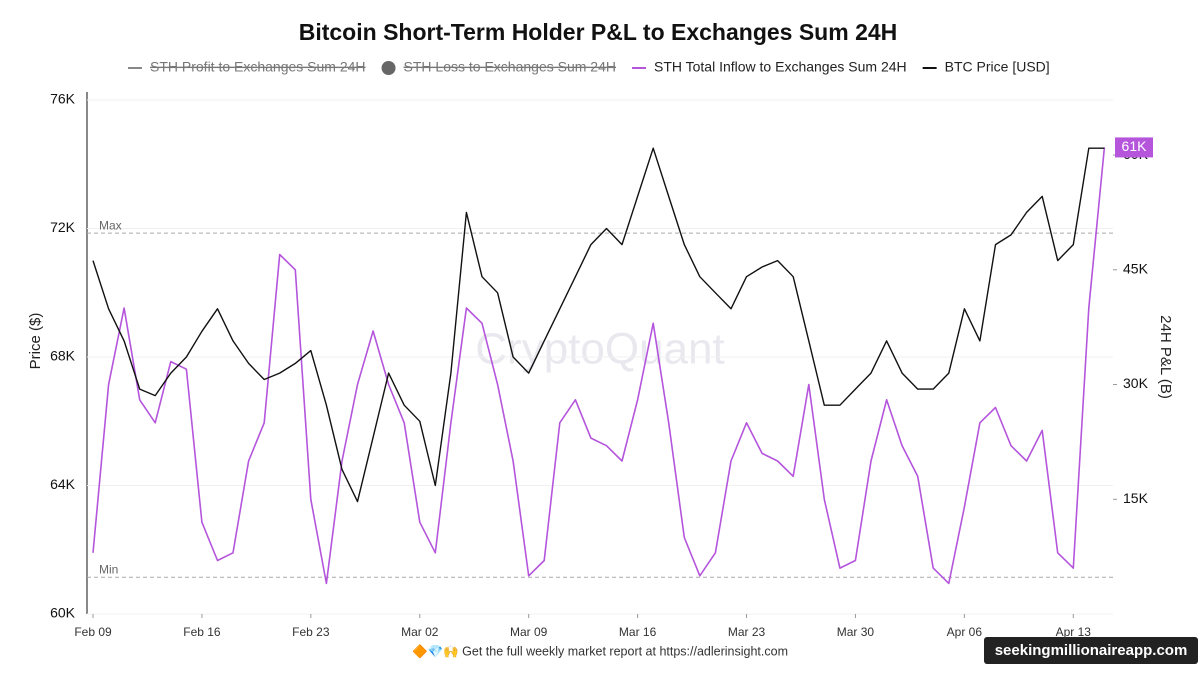  Describe the element at coordinates (108, 569) in the screenshot. I see `ref-label: Min` at that location.